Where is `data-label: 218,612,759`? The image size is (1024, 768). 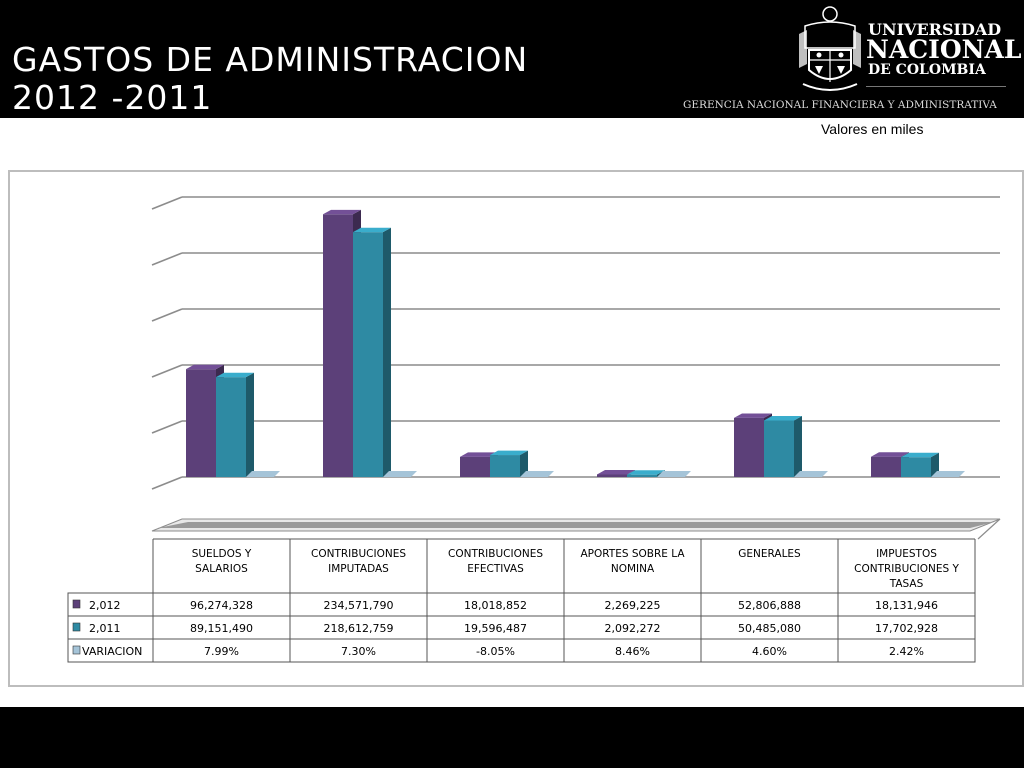 data-label: 218,612,759 is located at coordinates (359, 628).